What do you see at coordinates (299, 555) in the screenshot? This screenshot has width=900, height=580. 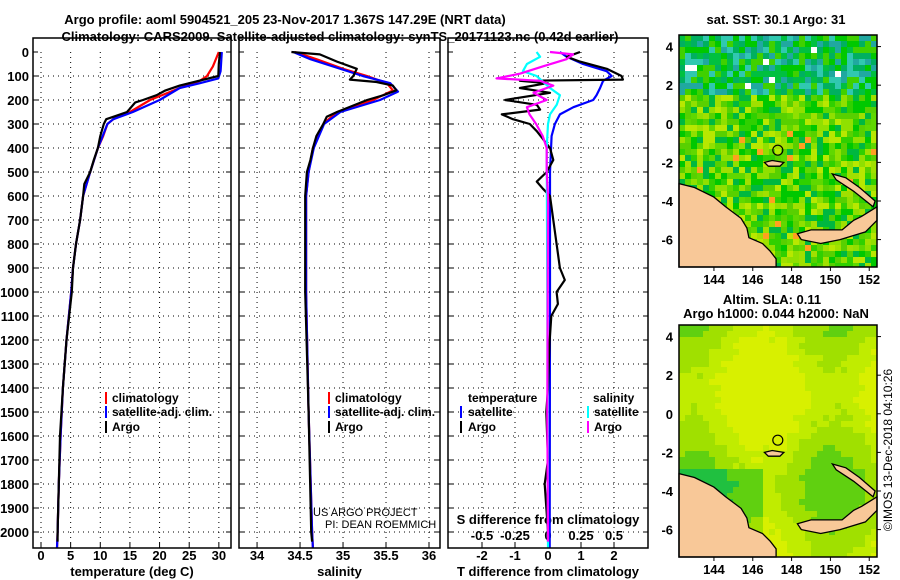 I see `x-tick-label: 34.5` at bounding box center [299, 555].